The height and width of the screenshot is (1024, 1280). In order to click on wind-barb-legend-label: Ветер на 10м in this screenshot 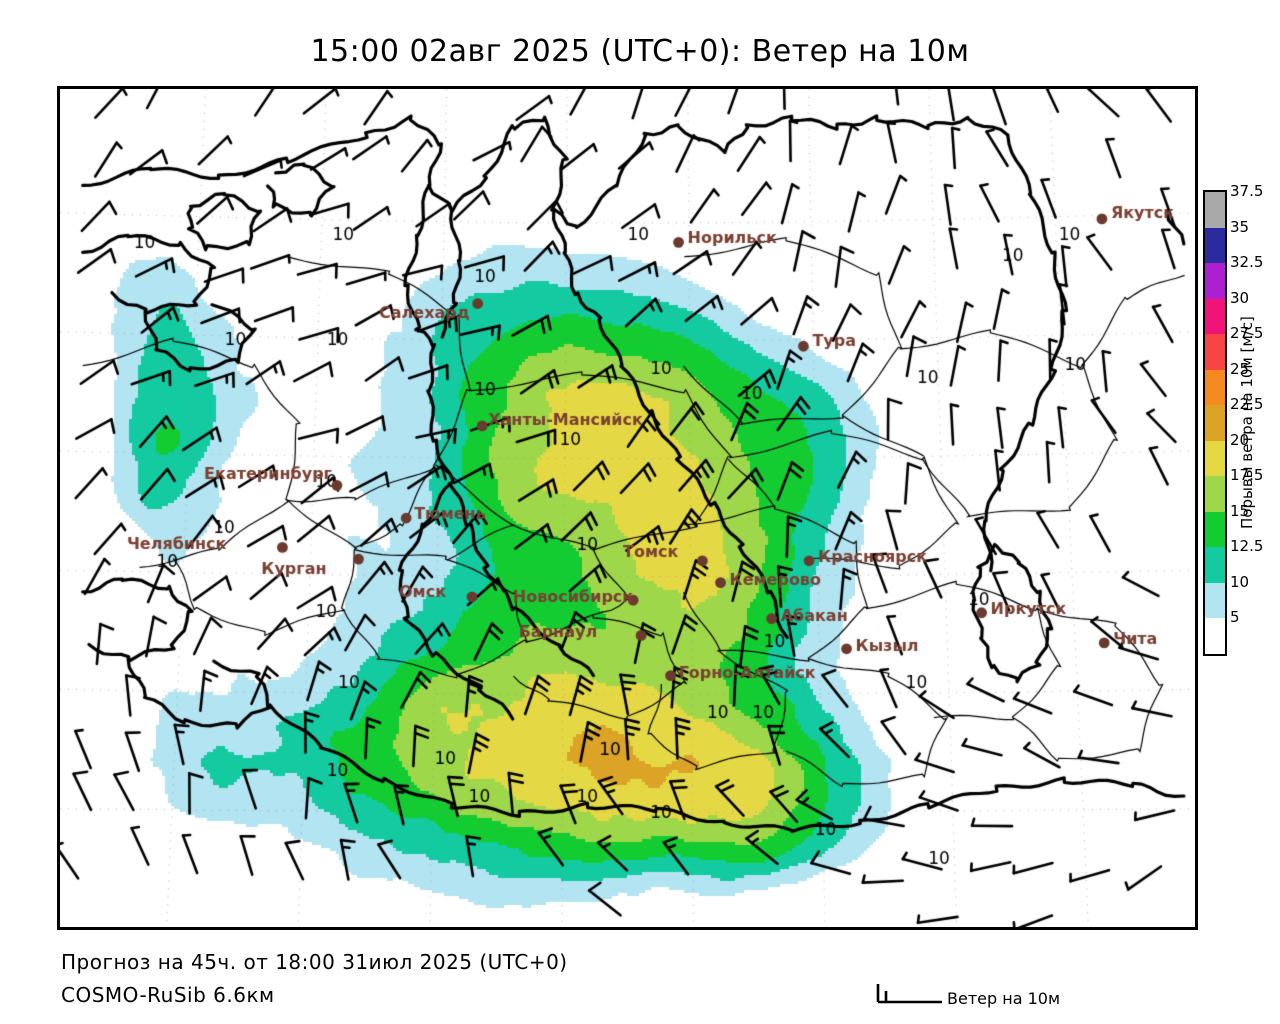, I will do `click(1004, 998)`.